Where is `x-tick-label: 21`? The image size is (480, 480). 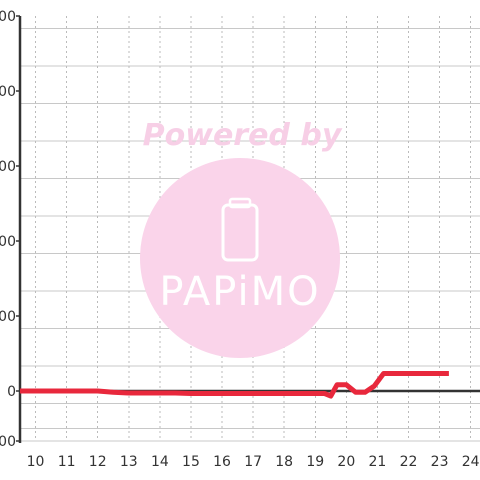 x-tick-label: 21 is located at coordinates (378, 462).